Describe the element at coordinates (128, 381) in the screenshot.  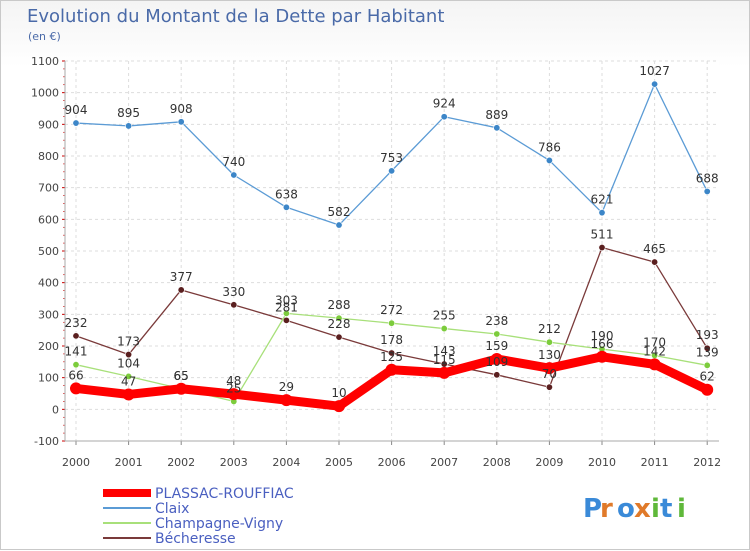
I see `data-label-plassac-rouffiac: 47` at that location.